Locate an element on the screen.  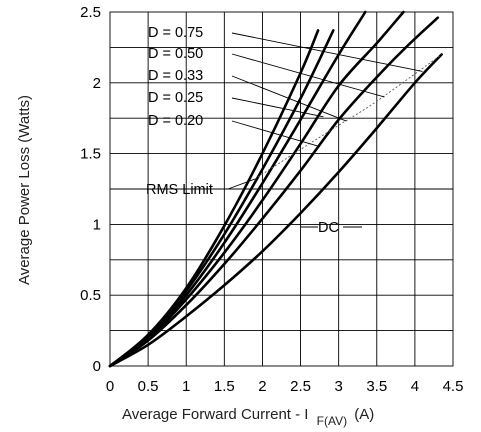
duty-cycle-label: D = 0.75 is located at coordinates (175, 33).